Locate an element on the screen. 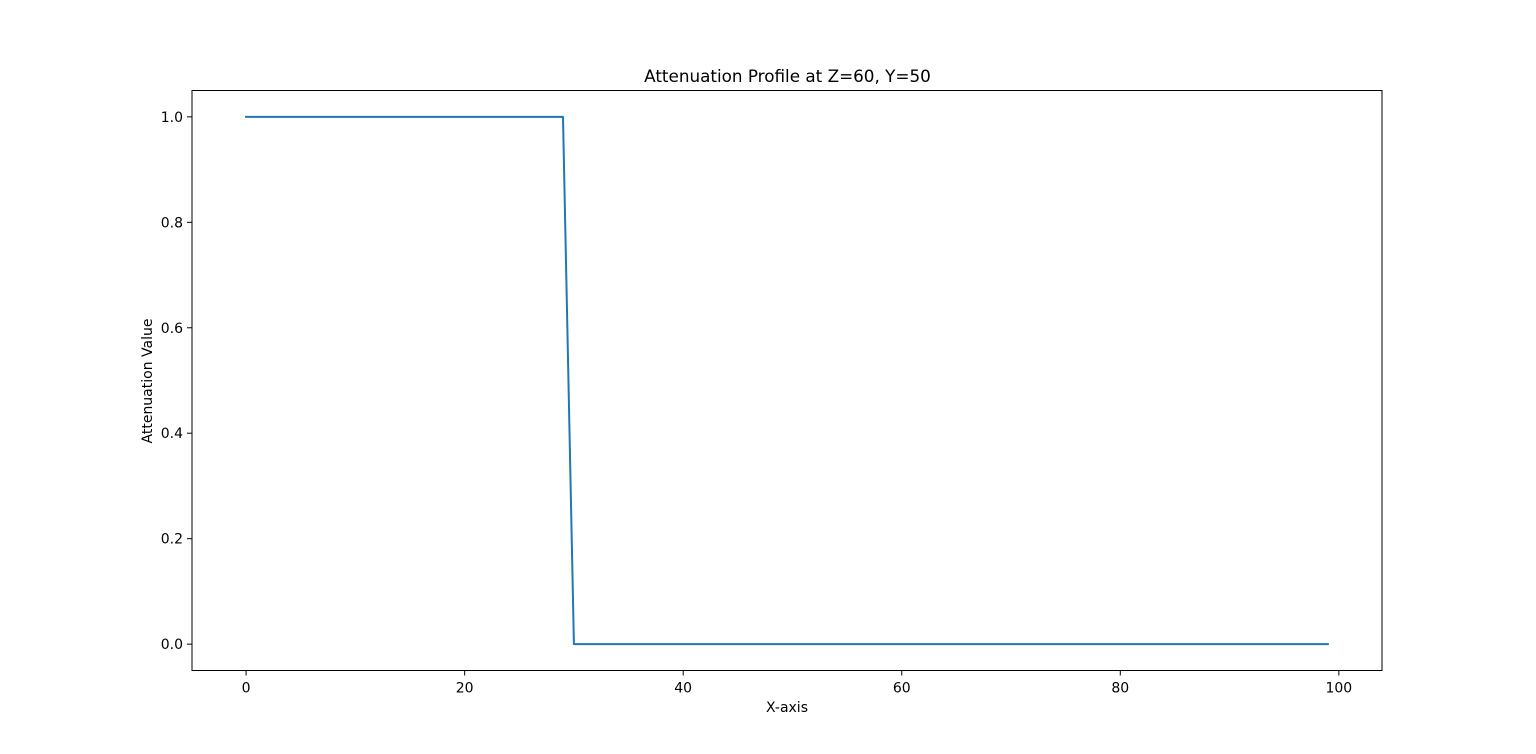 The image size is (1536, 754). y-tick-label: 0.4 is located at coordinates (172, 434).